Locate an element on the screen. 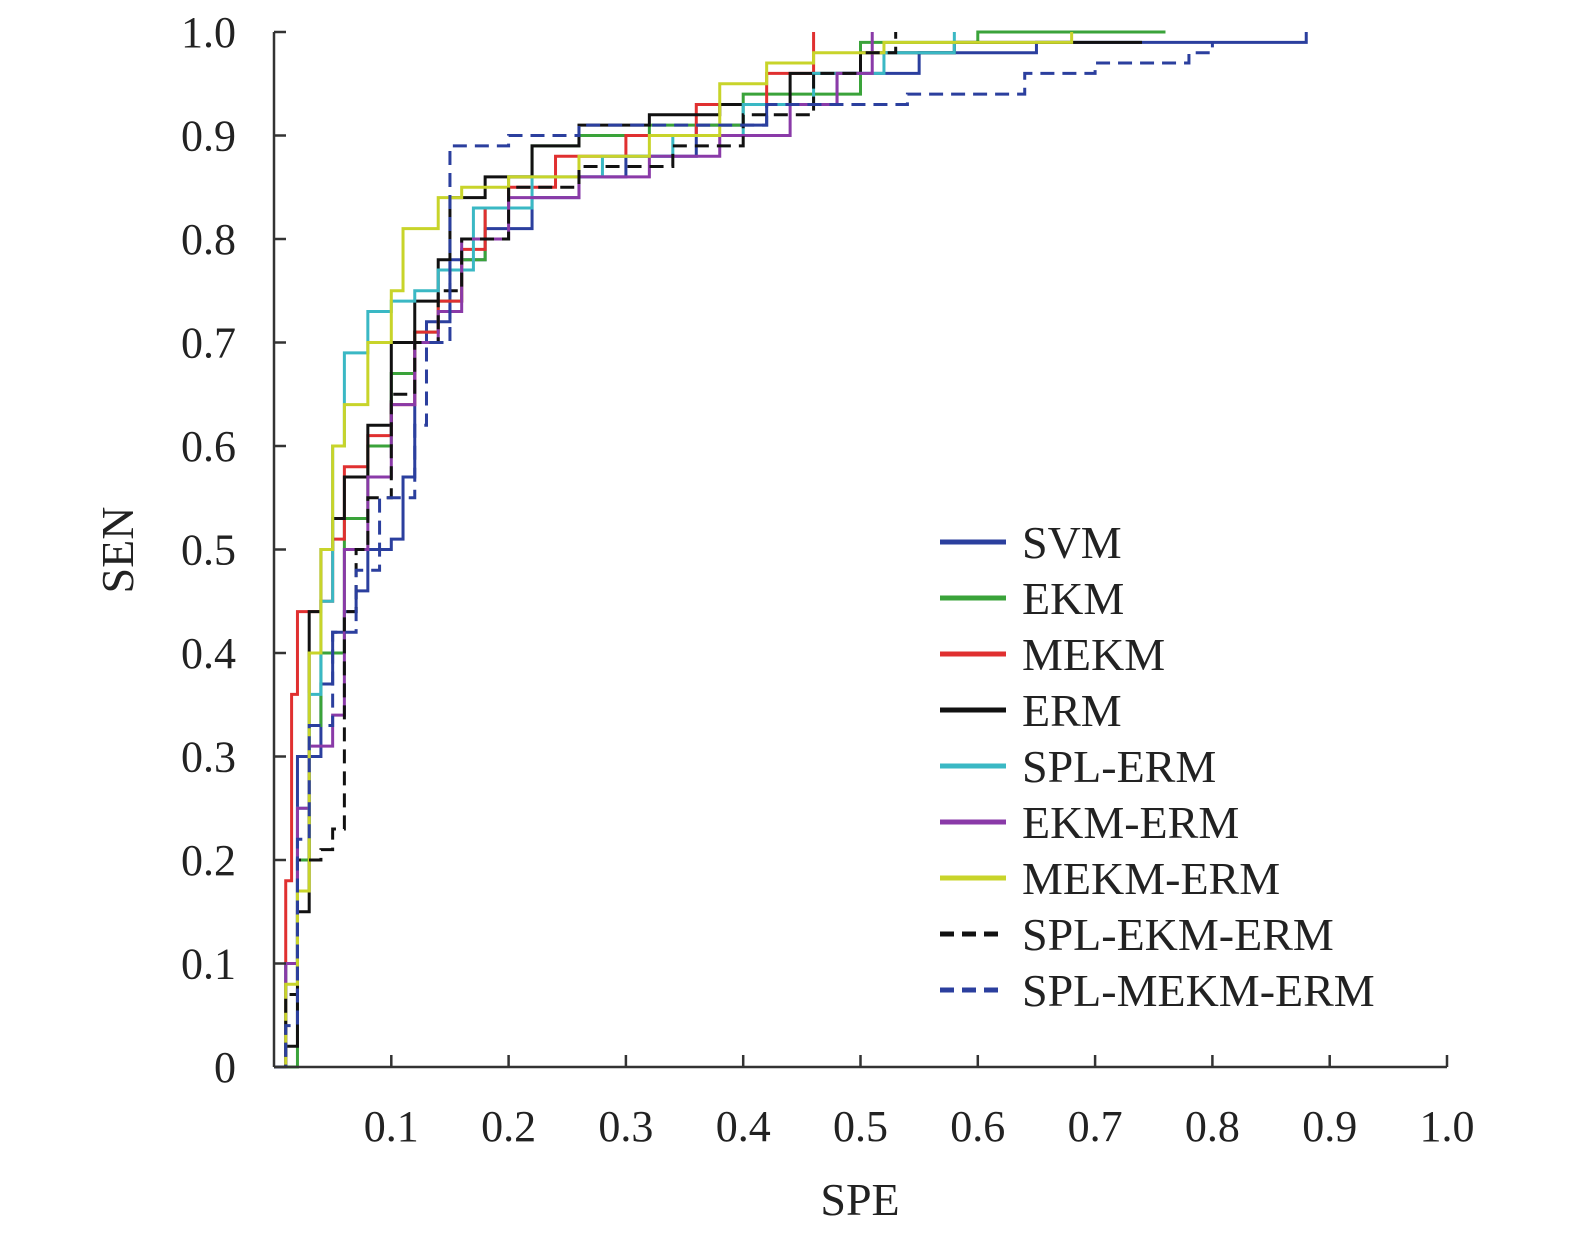  y-axis-title: SEN is located at coordinates (117, 550).